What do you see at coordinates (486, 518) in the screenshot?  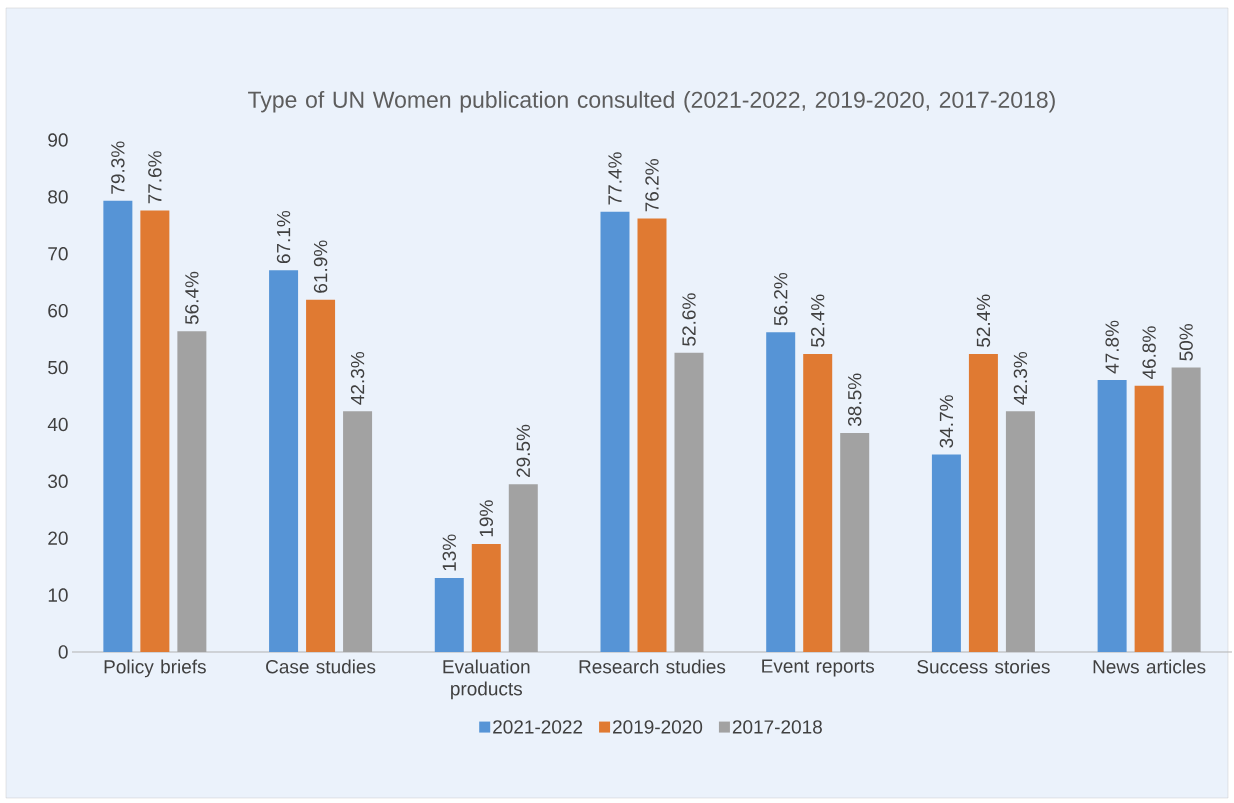 I see `data-label: 19%` at bounding box center [486, 518].